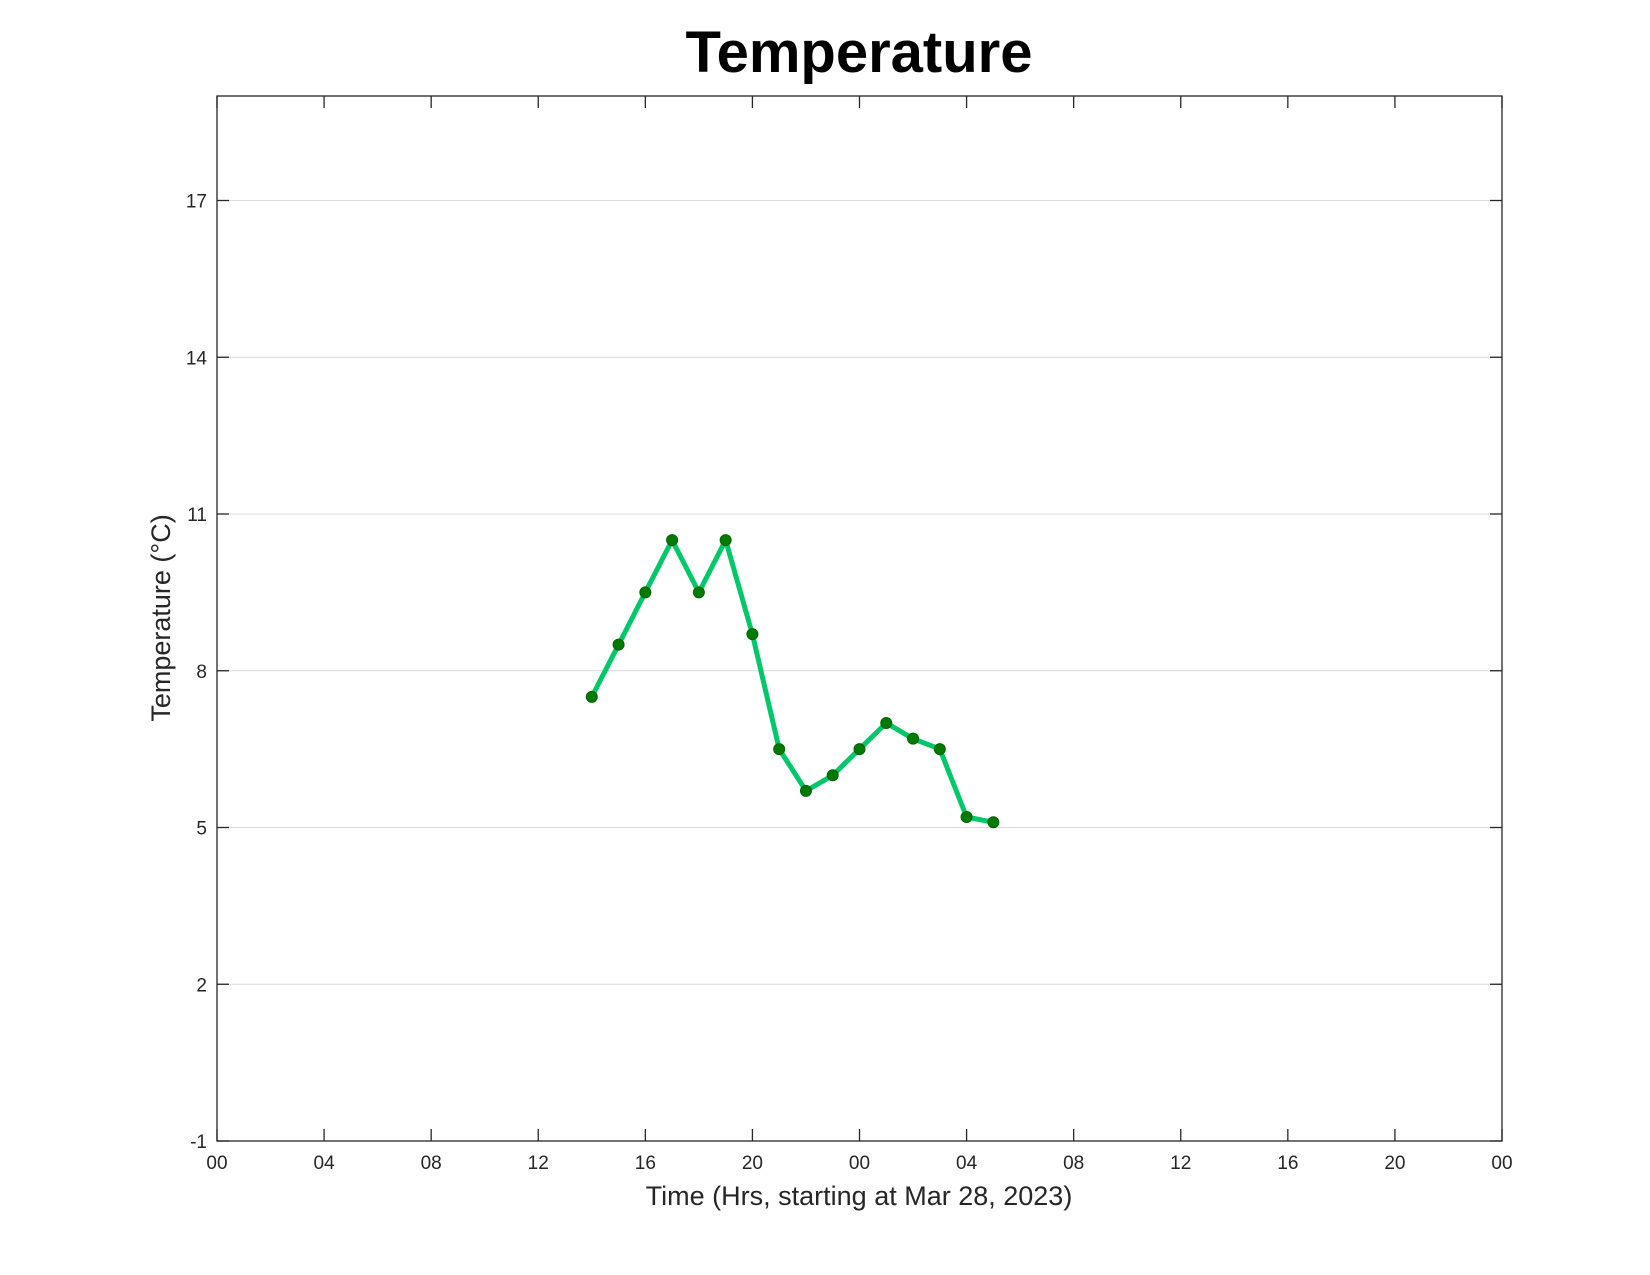  What do you see at coordinates (859, 1196) in the screenshot?
I see `x-axis-label: Time (Hrs, starting at Mar 28, 2023)` at bounding box center [859, 1196].